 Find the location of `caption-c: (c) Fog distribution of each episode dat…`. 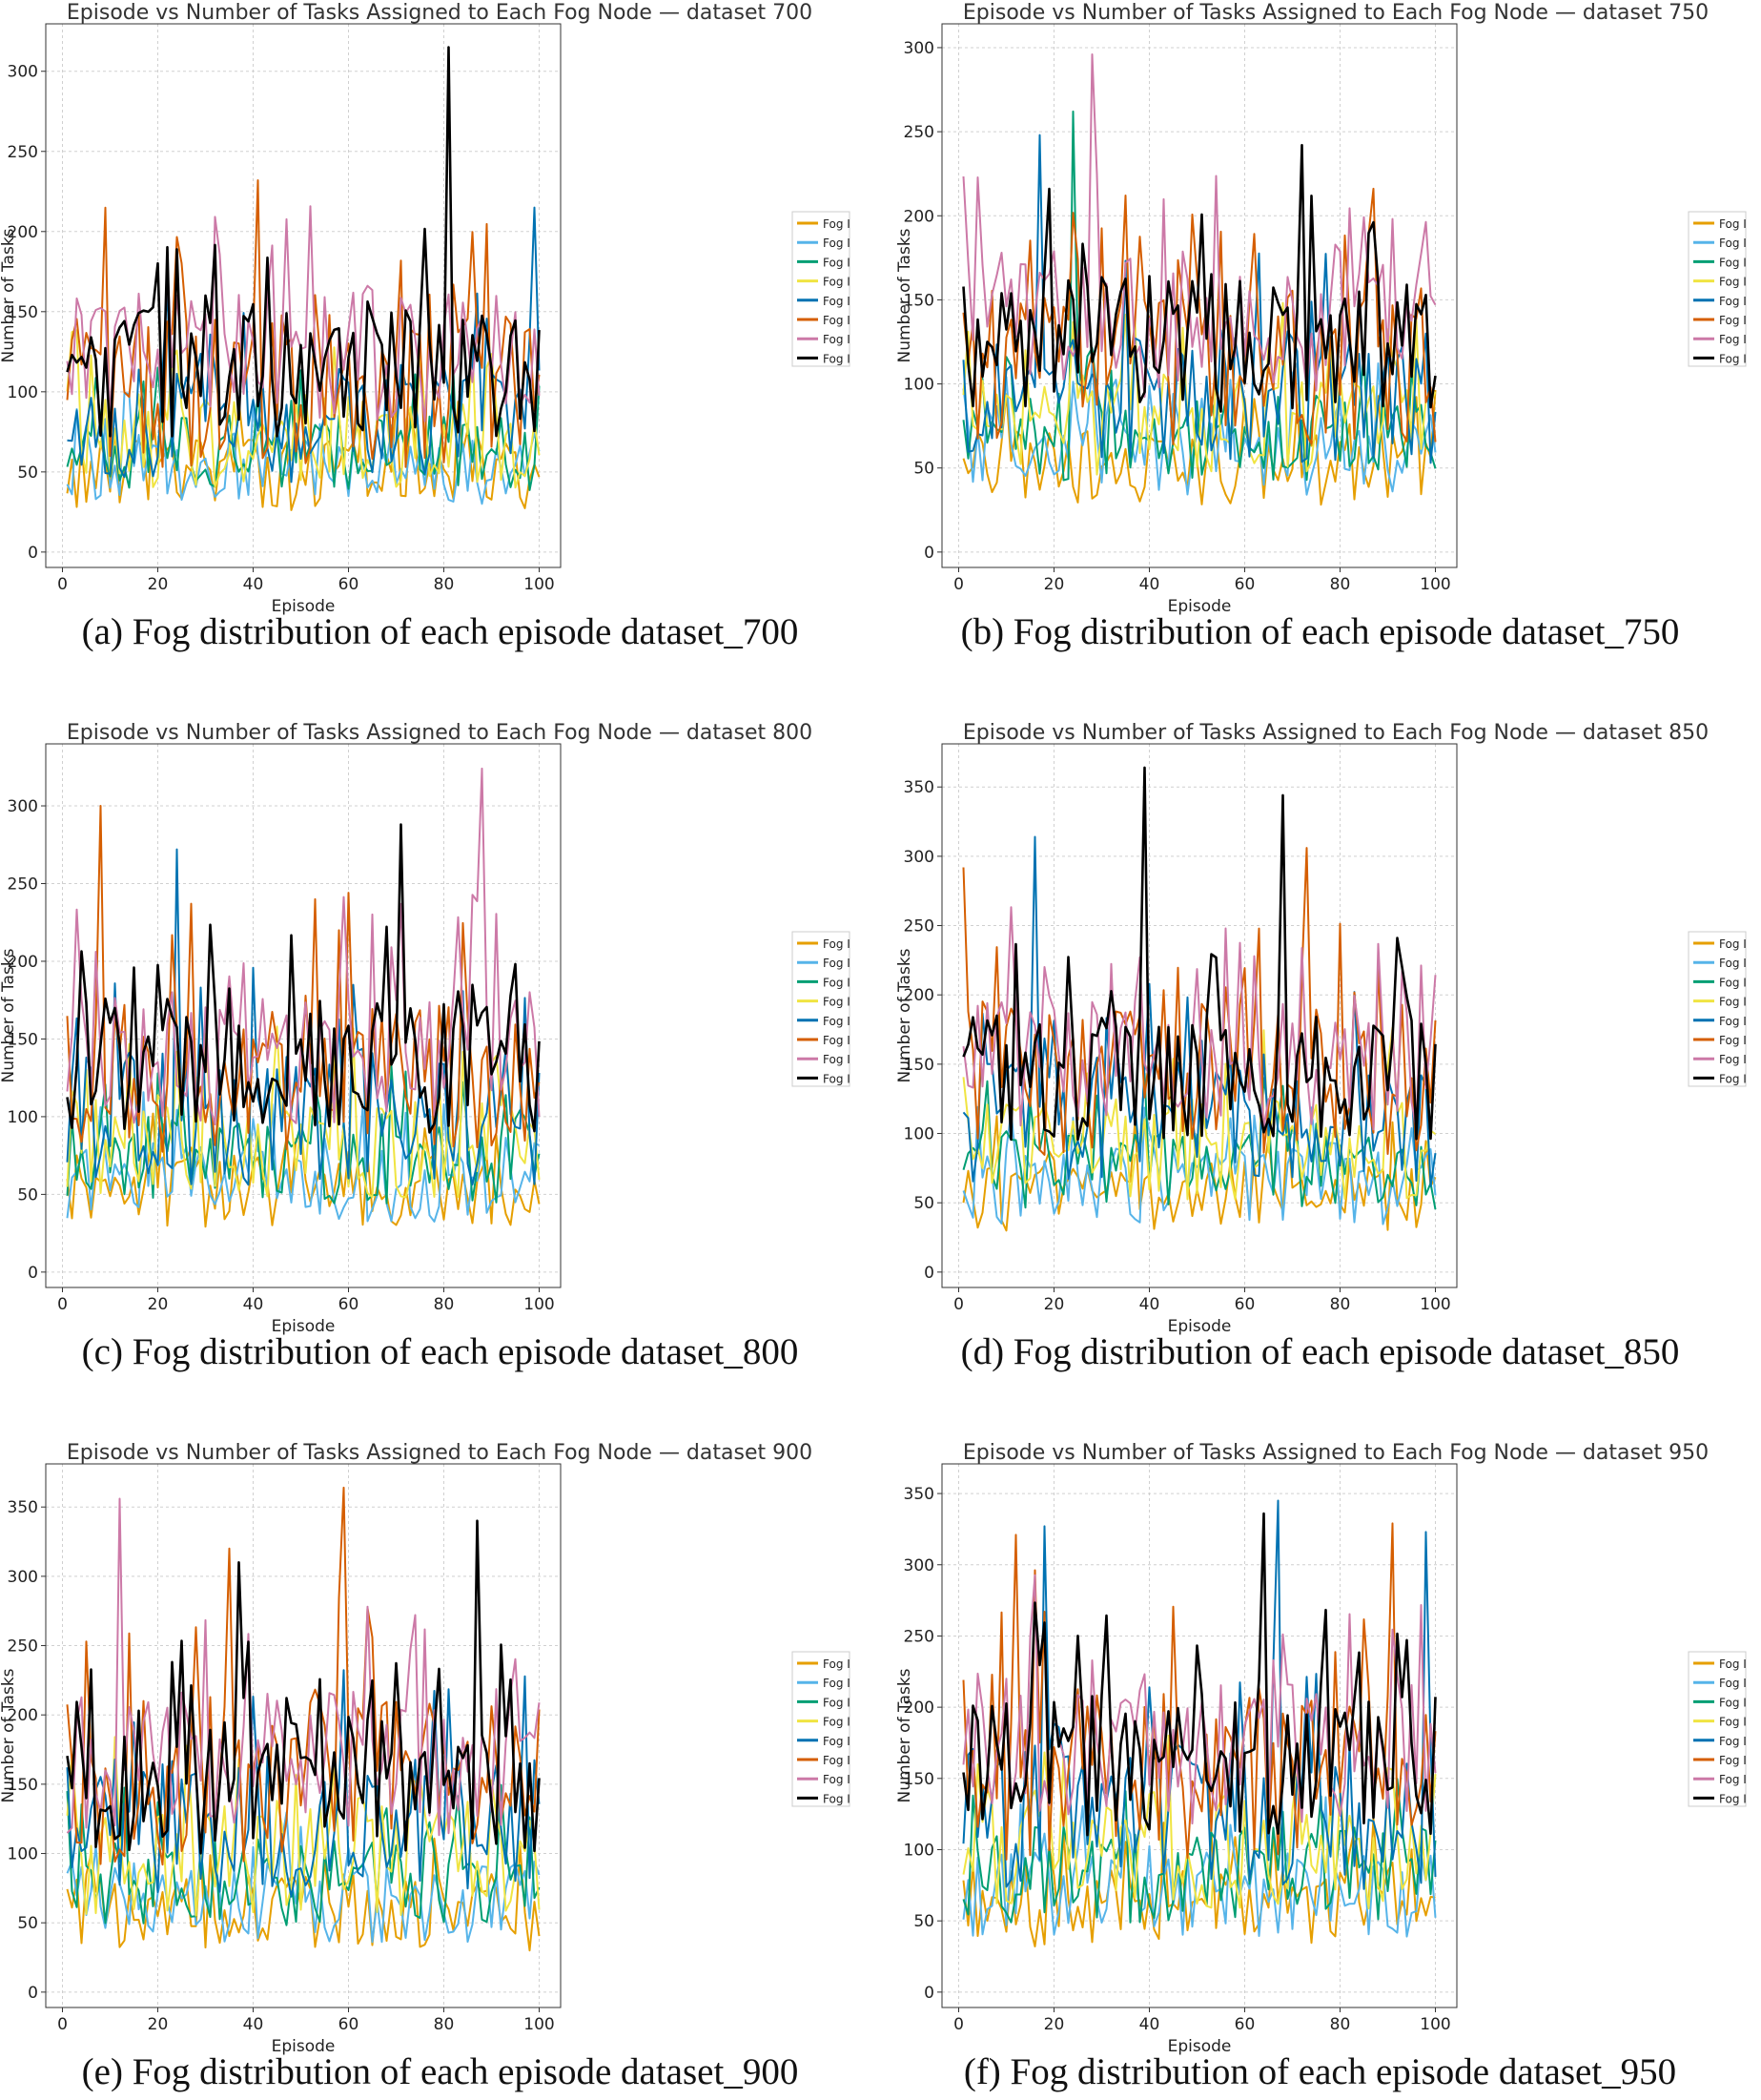

caption-c: (c) Fog distribution of each episode dat… is located at coordinates (440, 1351).